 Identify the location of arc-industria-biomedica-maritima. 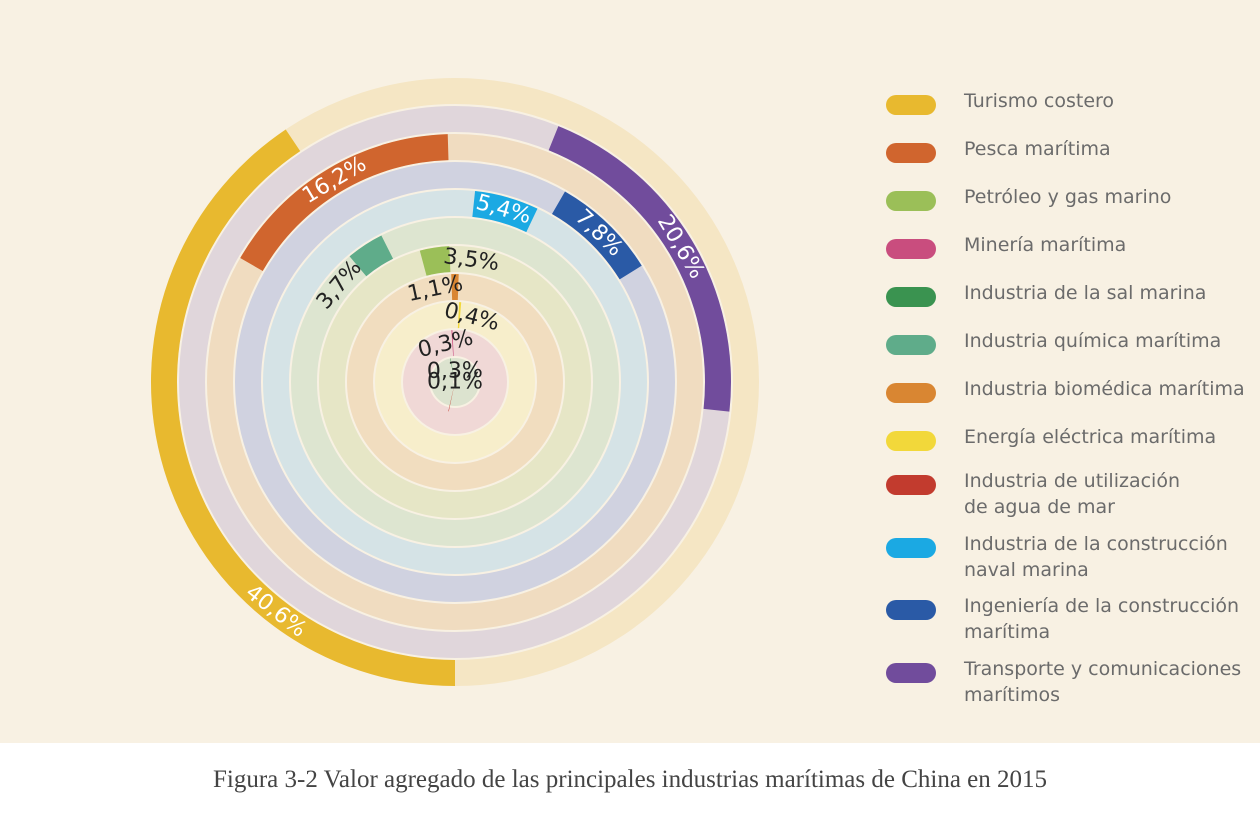
(455, 287).